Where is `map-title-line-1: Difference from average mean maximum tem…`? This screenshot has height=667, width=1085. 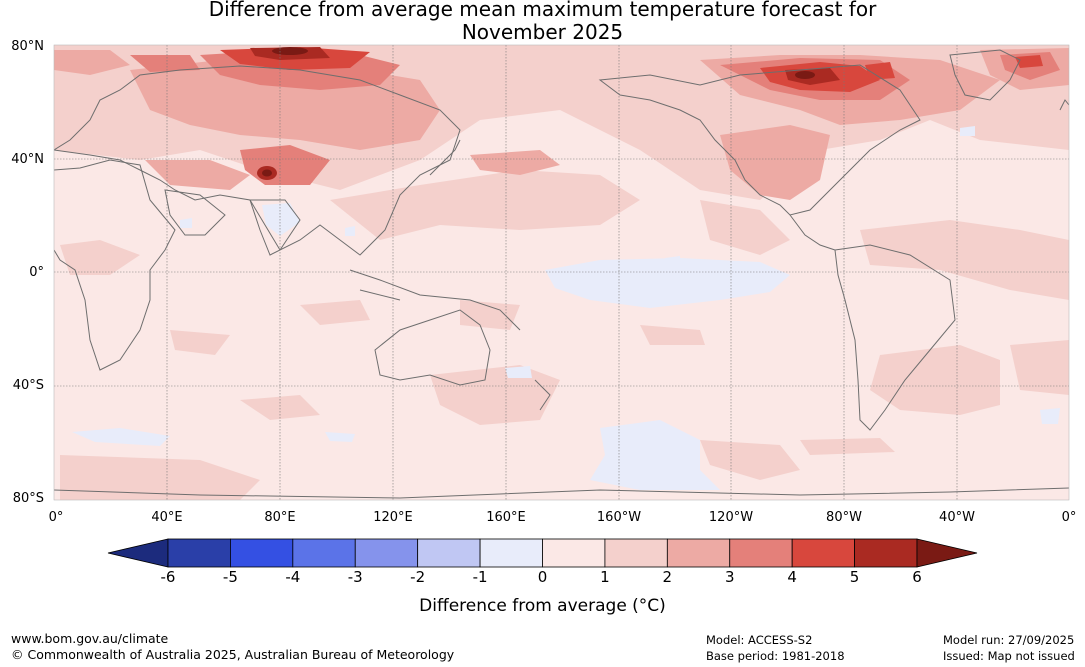 map-title-line-1: Difference from average mean maximum tem… is located at coordinates (542, 10).